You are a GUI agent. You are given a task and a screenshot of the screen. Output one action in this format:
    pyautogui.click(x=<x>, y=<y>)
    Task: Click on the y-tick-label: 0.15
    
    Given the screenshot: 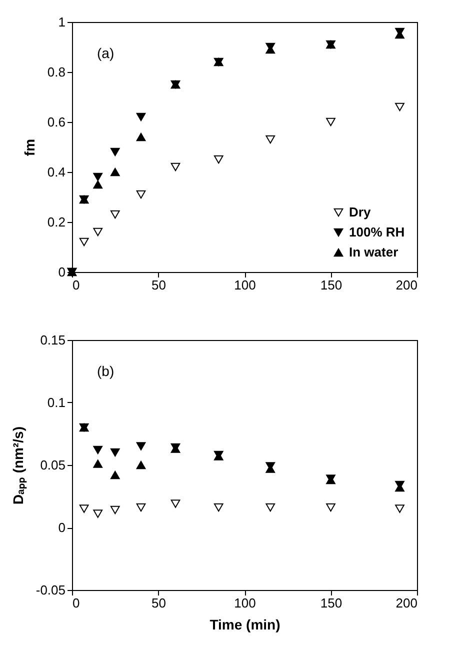 What is the action you would take?
    pyautogui.click(x=53, y=340)
    